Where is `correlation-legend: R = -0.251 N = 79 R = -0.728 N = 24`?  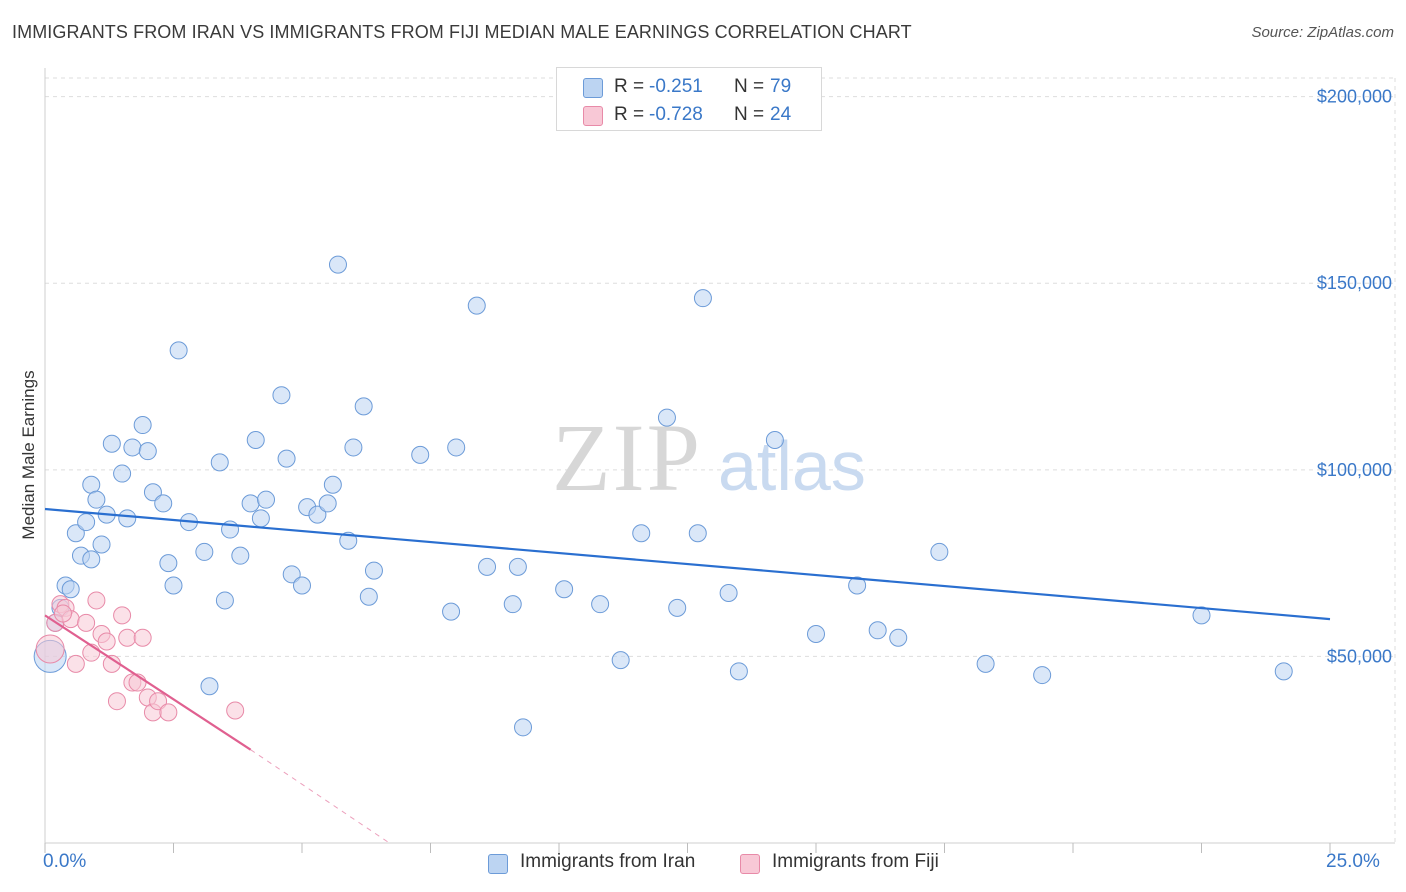 correlation-legend: R = -0.251 N = 79 R = -0.728 N = 24 is located at coordinates (689, 99).